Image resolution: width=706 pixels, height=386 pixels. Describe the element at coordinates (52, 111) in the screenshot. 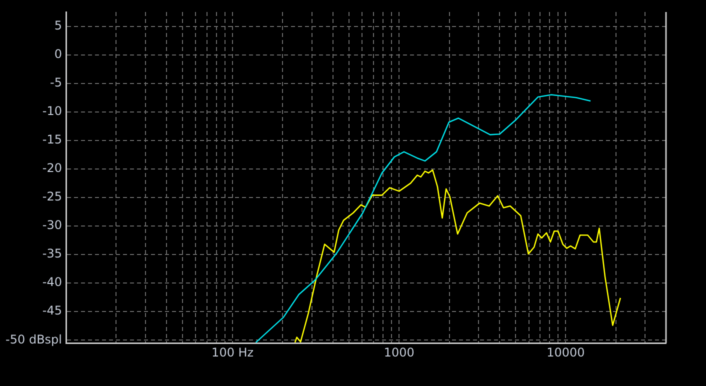

I see `y-tick-label: -10` at that location.